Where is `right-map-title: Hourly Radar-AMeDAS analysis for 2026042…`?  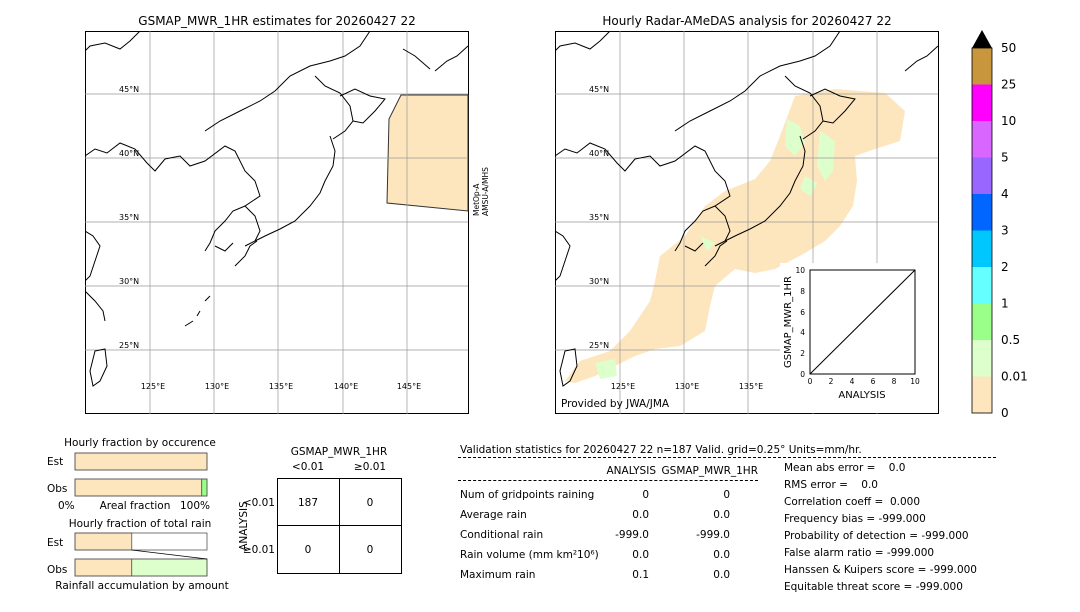
right-map-title: Hourly Radar-AMeDAS analysis for 2026042… is located at coordinates (747, 21).